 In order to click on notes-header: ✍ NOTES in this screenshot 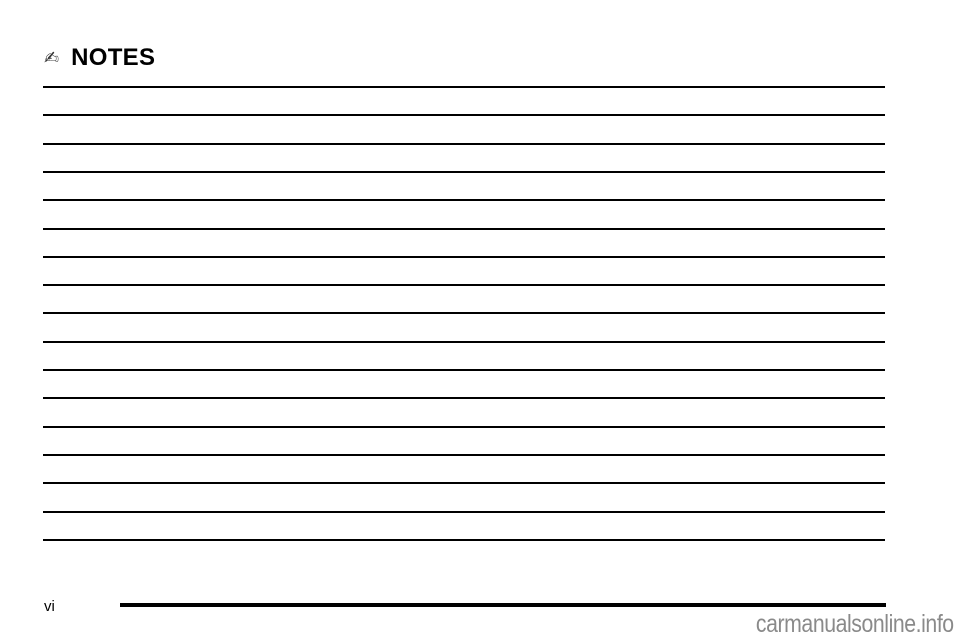, I will do `click(99, 58)`.